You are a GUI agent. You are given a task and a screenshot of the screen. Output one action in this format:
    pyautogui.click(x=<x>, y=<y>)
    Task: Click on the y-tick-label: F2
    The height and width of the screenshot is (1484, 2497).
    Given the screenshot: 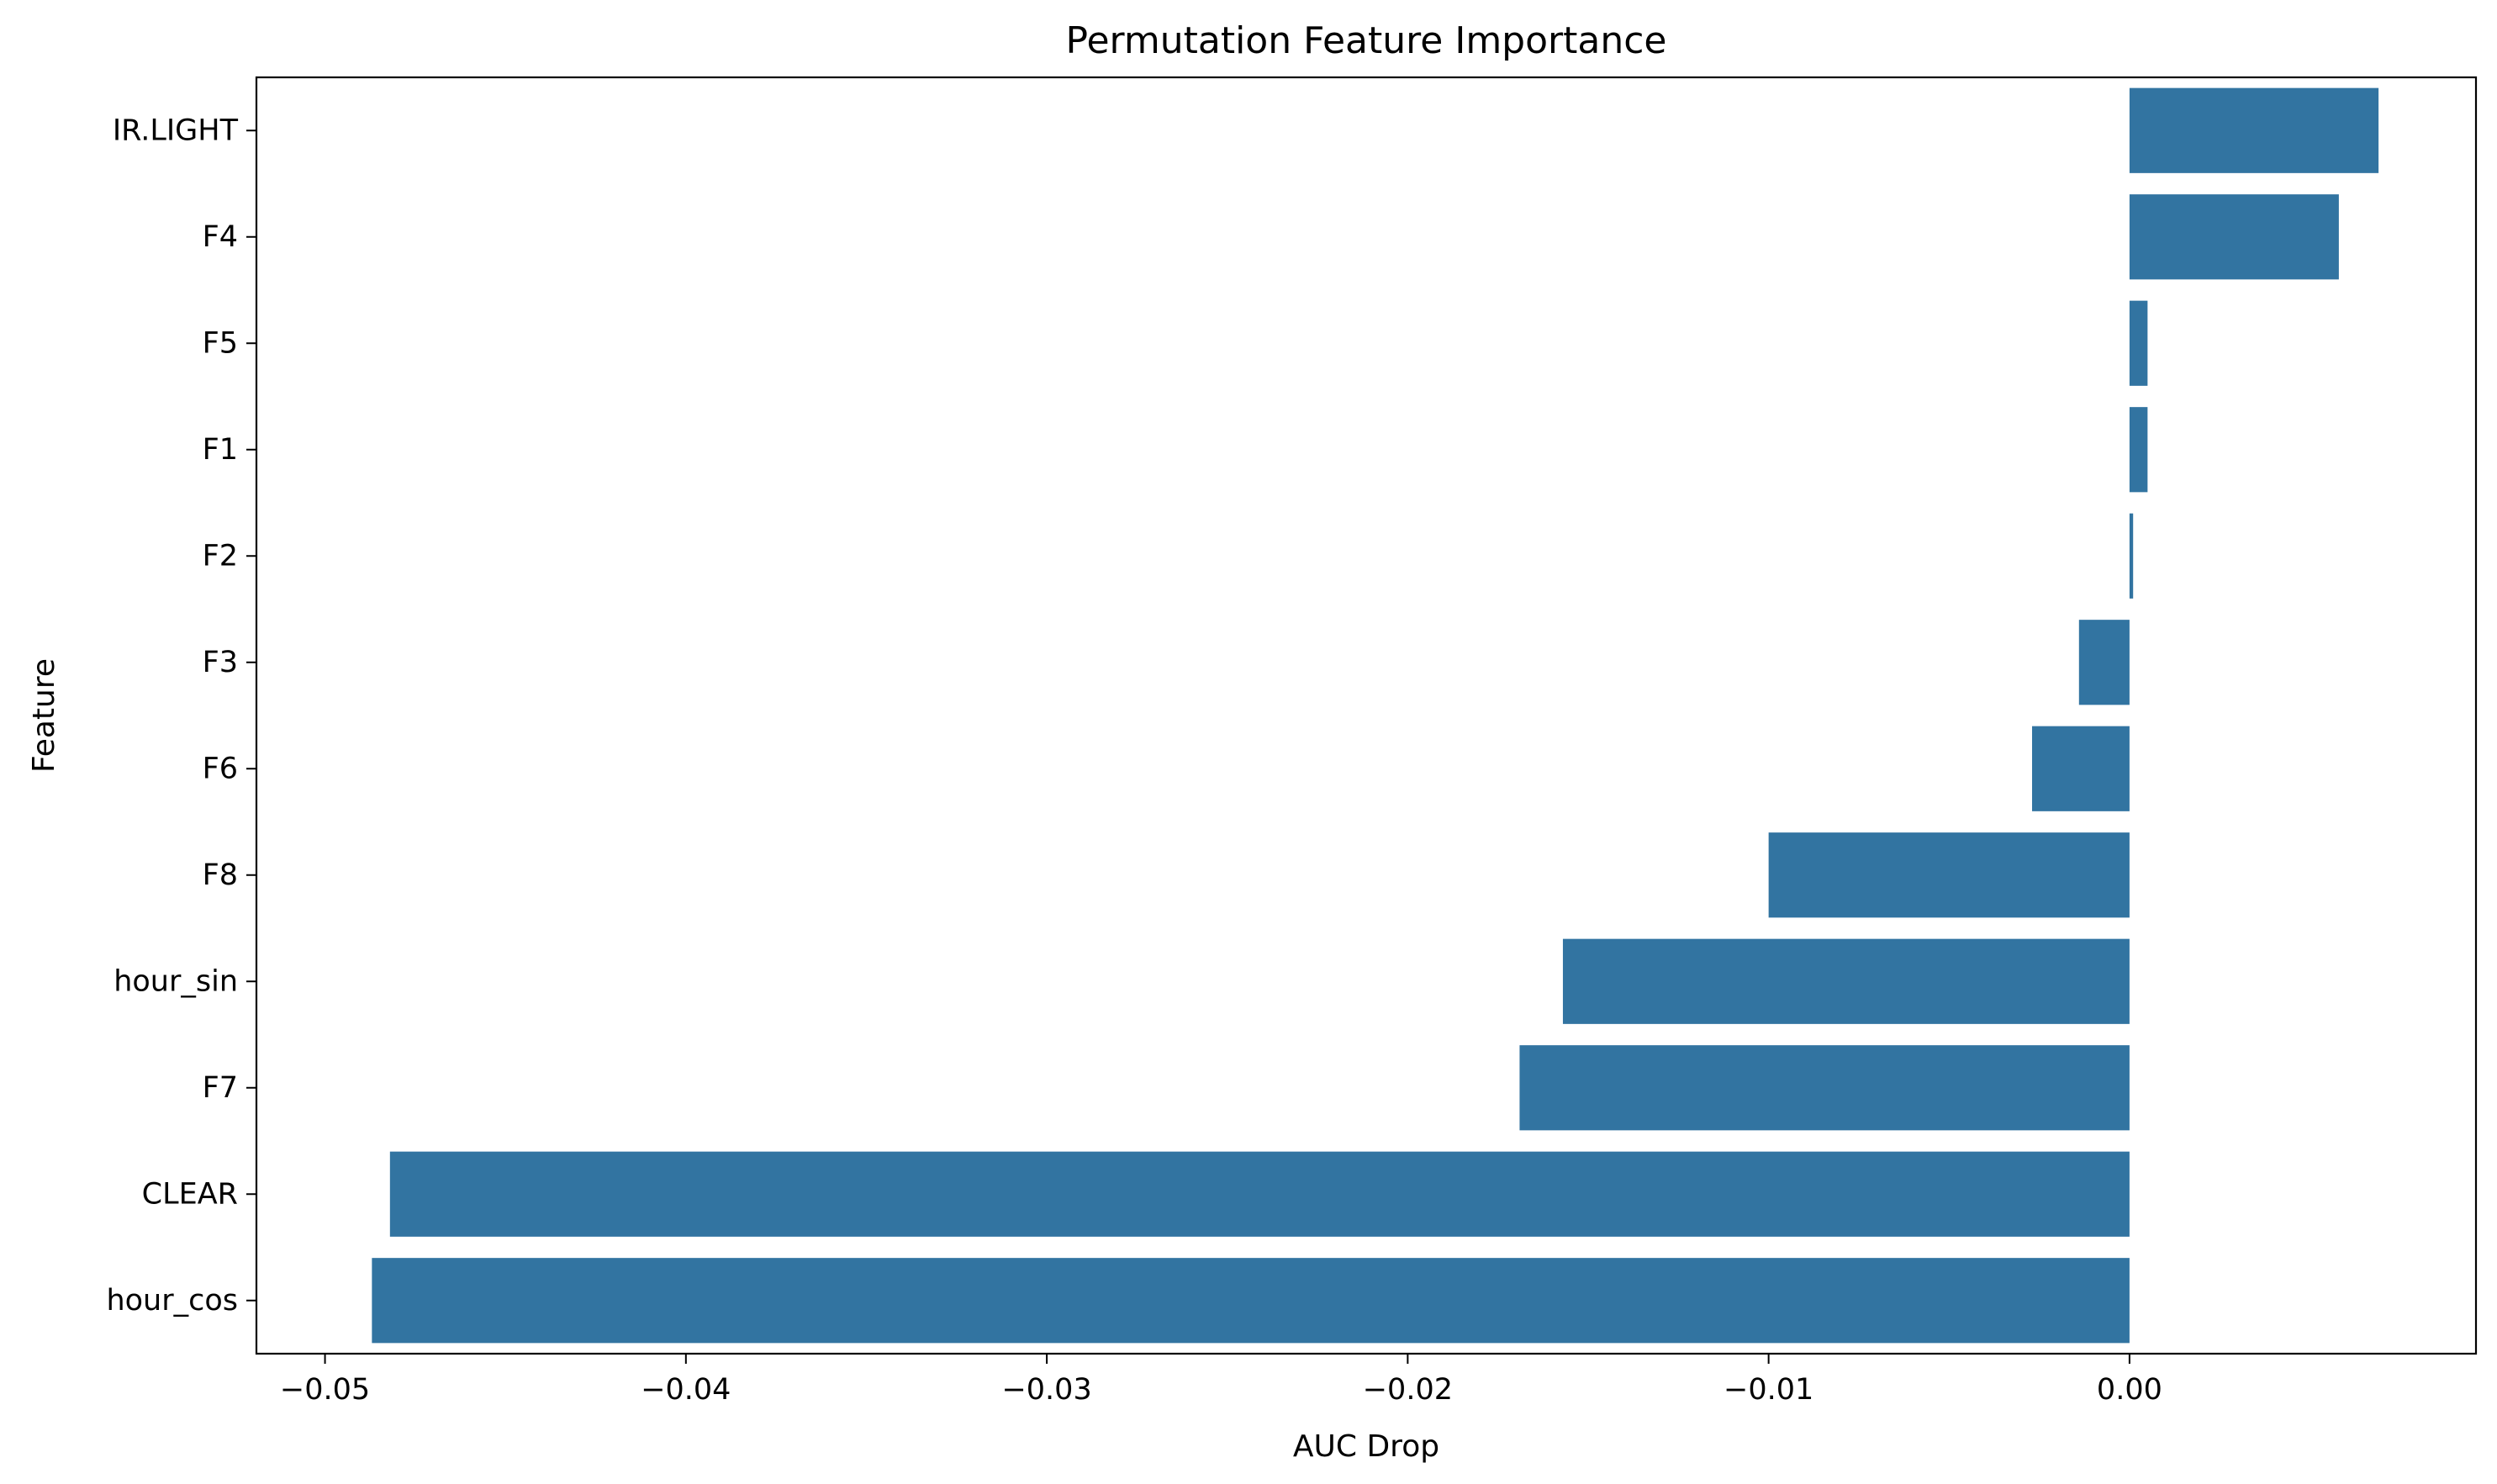 What is the action you would take?
    pyautogui.click(x=221, y=556)
    